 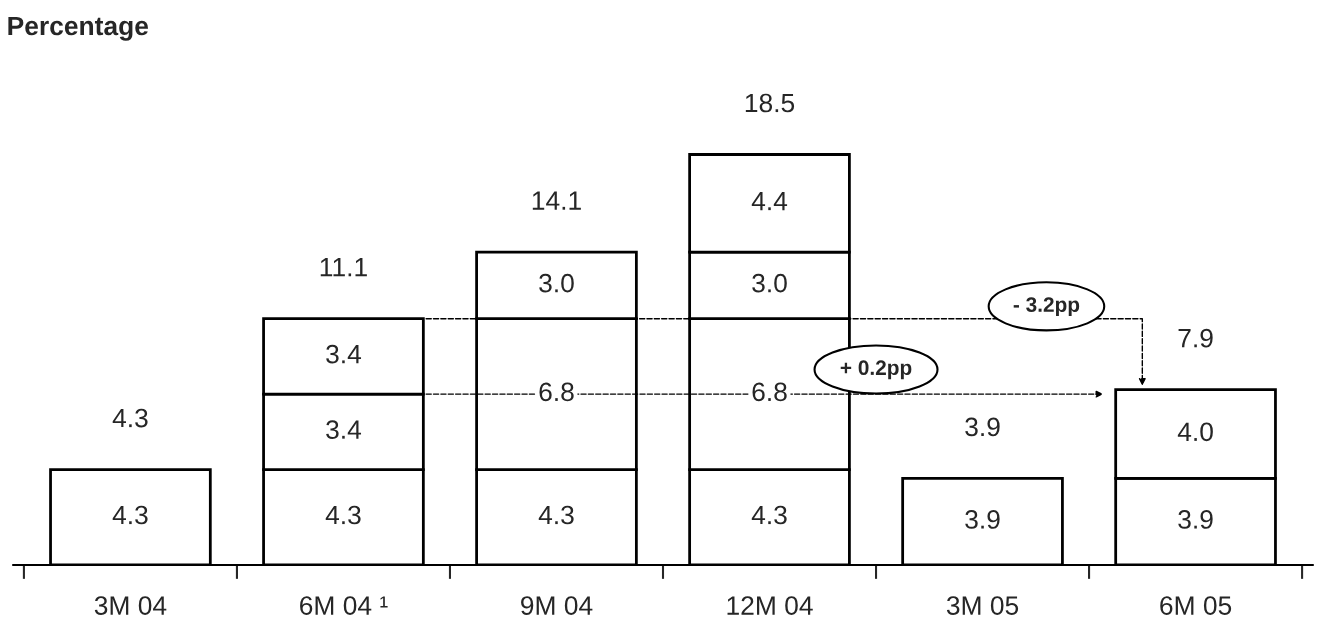 I want to click on total-label: 14.1, so click(x=556, y=200).